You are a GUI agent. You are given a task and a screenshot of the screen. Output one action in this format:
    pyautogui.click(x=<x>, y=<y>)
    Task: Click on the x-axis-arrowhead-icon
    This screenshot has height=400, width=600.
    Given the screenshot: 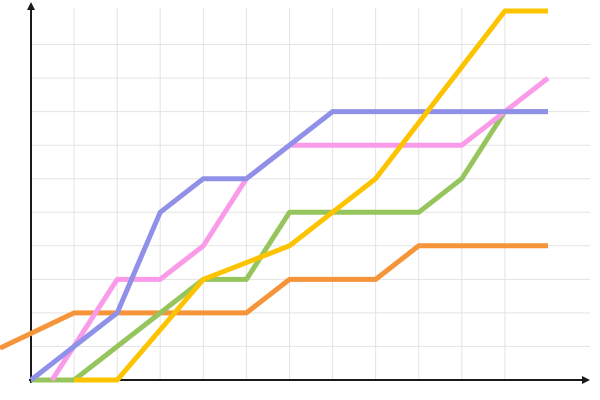 What is the action you would take?
    pyautogui.click(x=586, y=380)
    